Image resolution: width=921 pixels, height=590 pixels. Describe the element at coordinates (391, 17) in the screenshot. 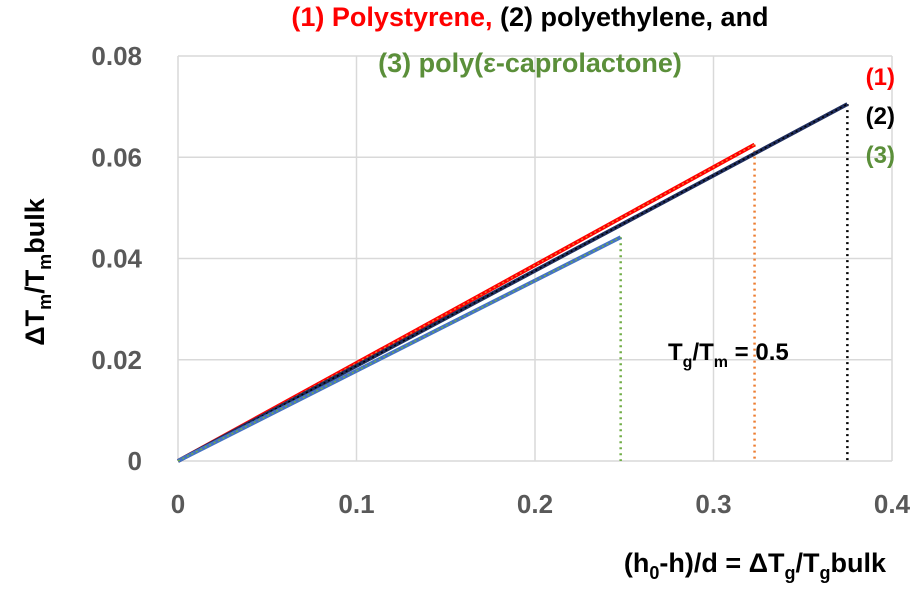

I see `title-polystyrene: (1) Polystyrene,` at that location.